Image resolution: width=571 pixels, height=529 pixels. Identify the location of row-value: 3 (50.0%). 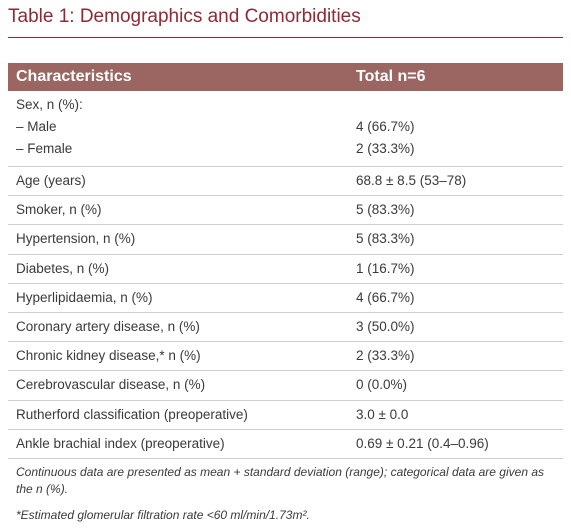
(385, 326).